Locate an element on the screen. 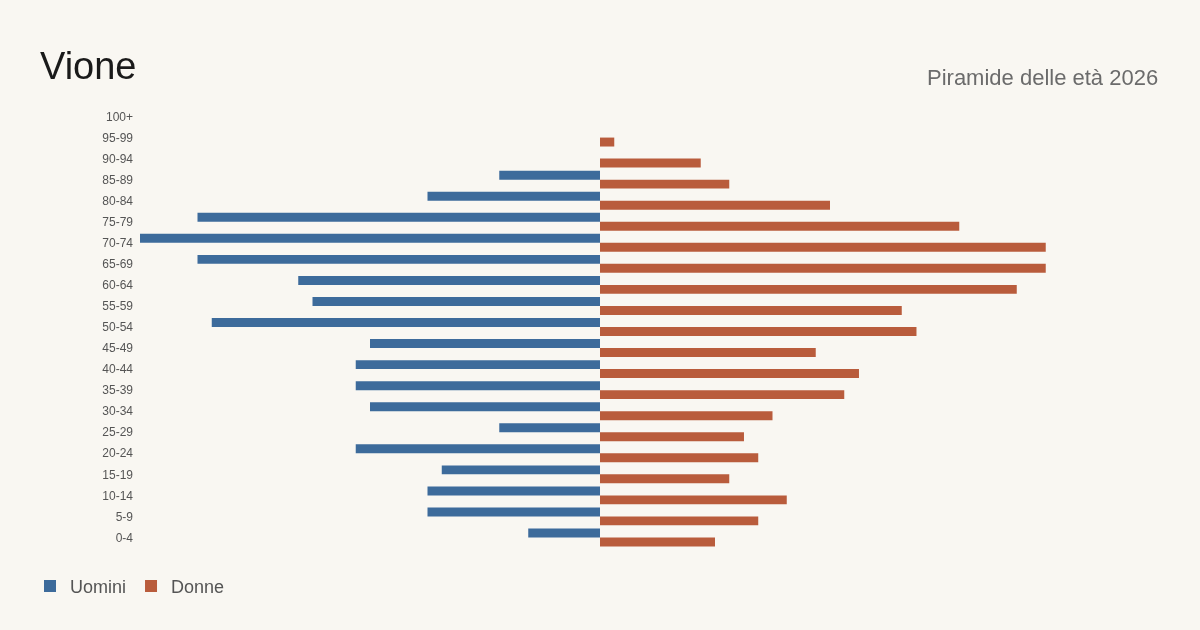  legend-label: Uomini is located at coordinates (98, 587).